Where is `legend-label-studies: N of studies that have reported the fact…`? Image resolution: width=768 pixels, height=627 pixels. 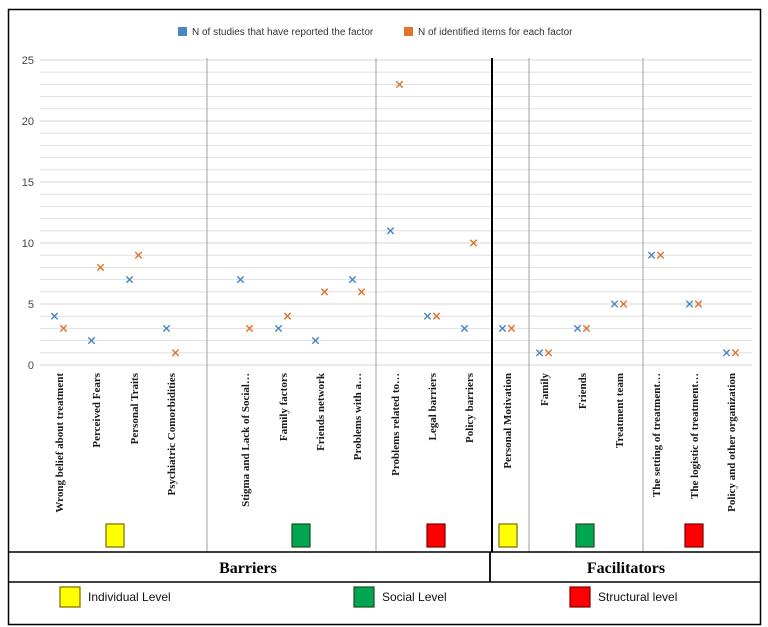
legend-label-studies: N of studies that have reported the fact… is located at coordinates (283, 32).